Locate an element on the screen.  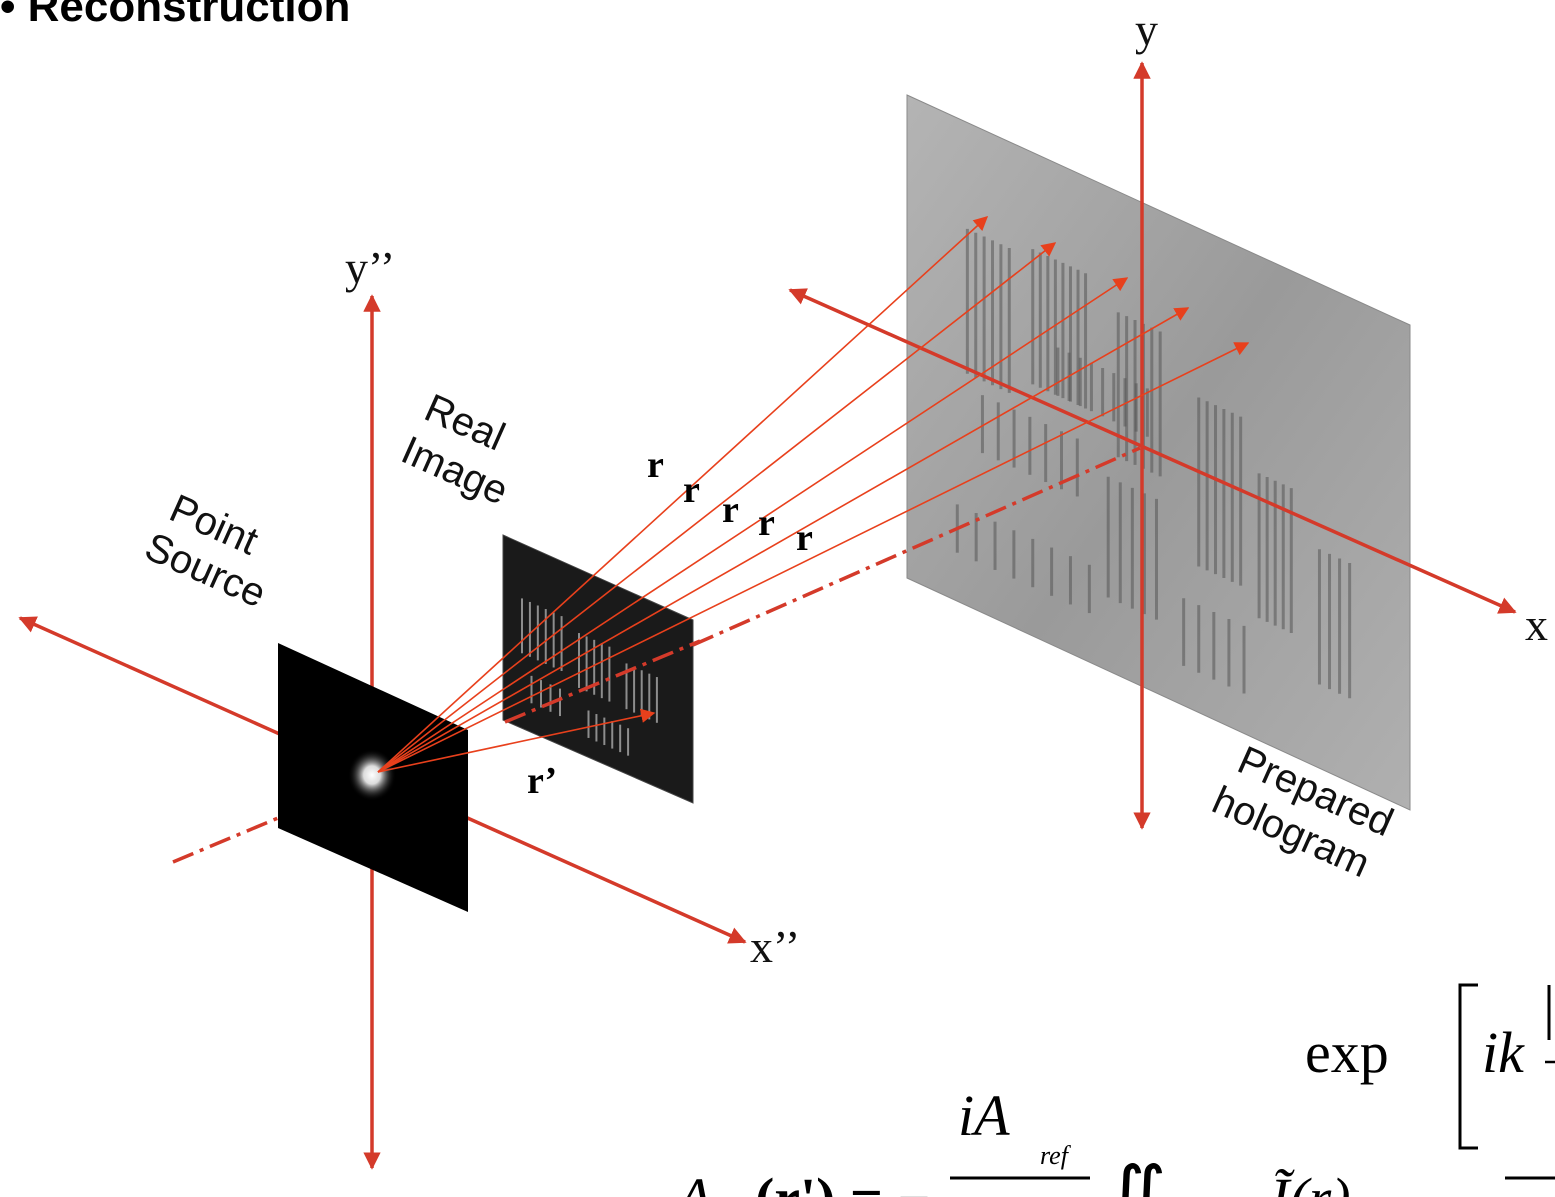
point-source-label: Point Source is located at coordinates (206, 551).